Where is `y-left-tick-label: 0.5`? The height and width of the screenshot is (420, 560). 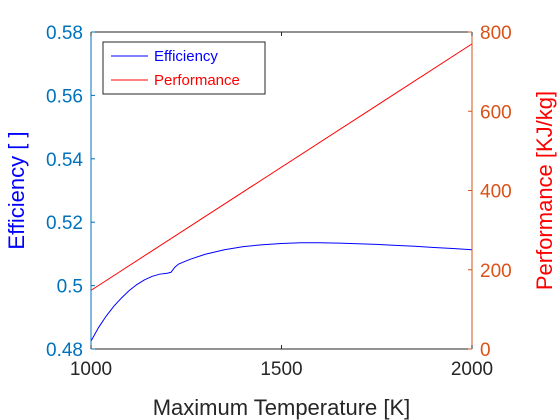 y-left-tick-label: 0.5 is located at coordinates (70, 287).